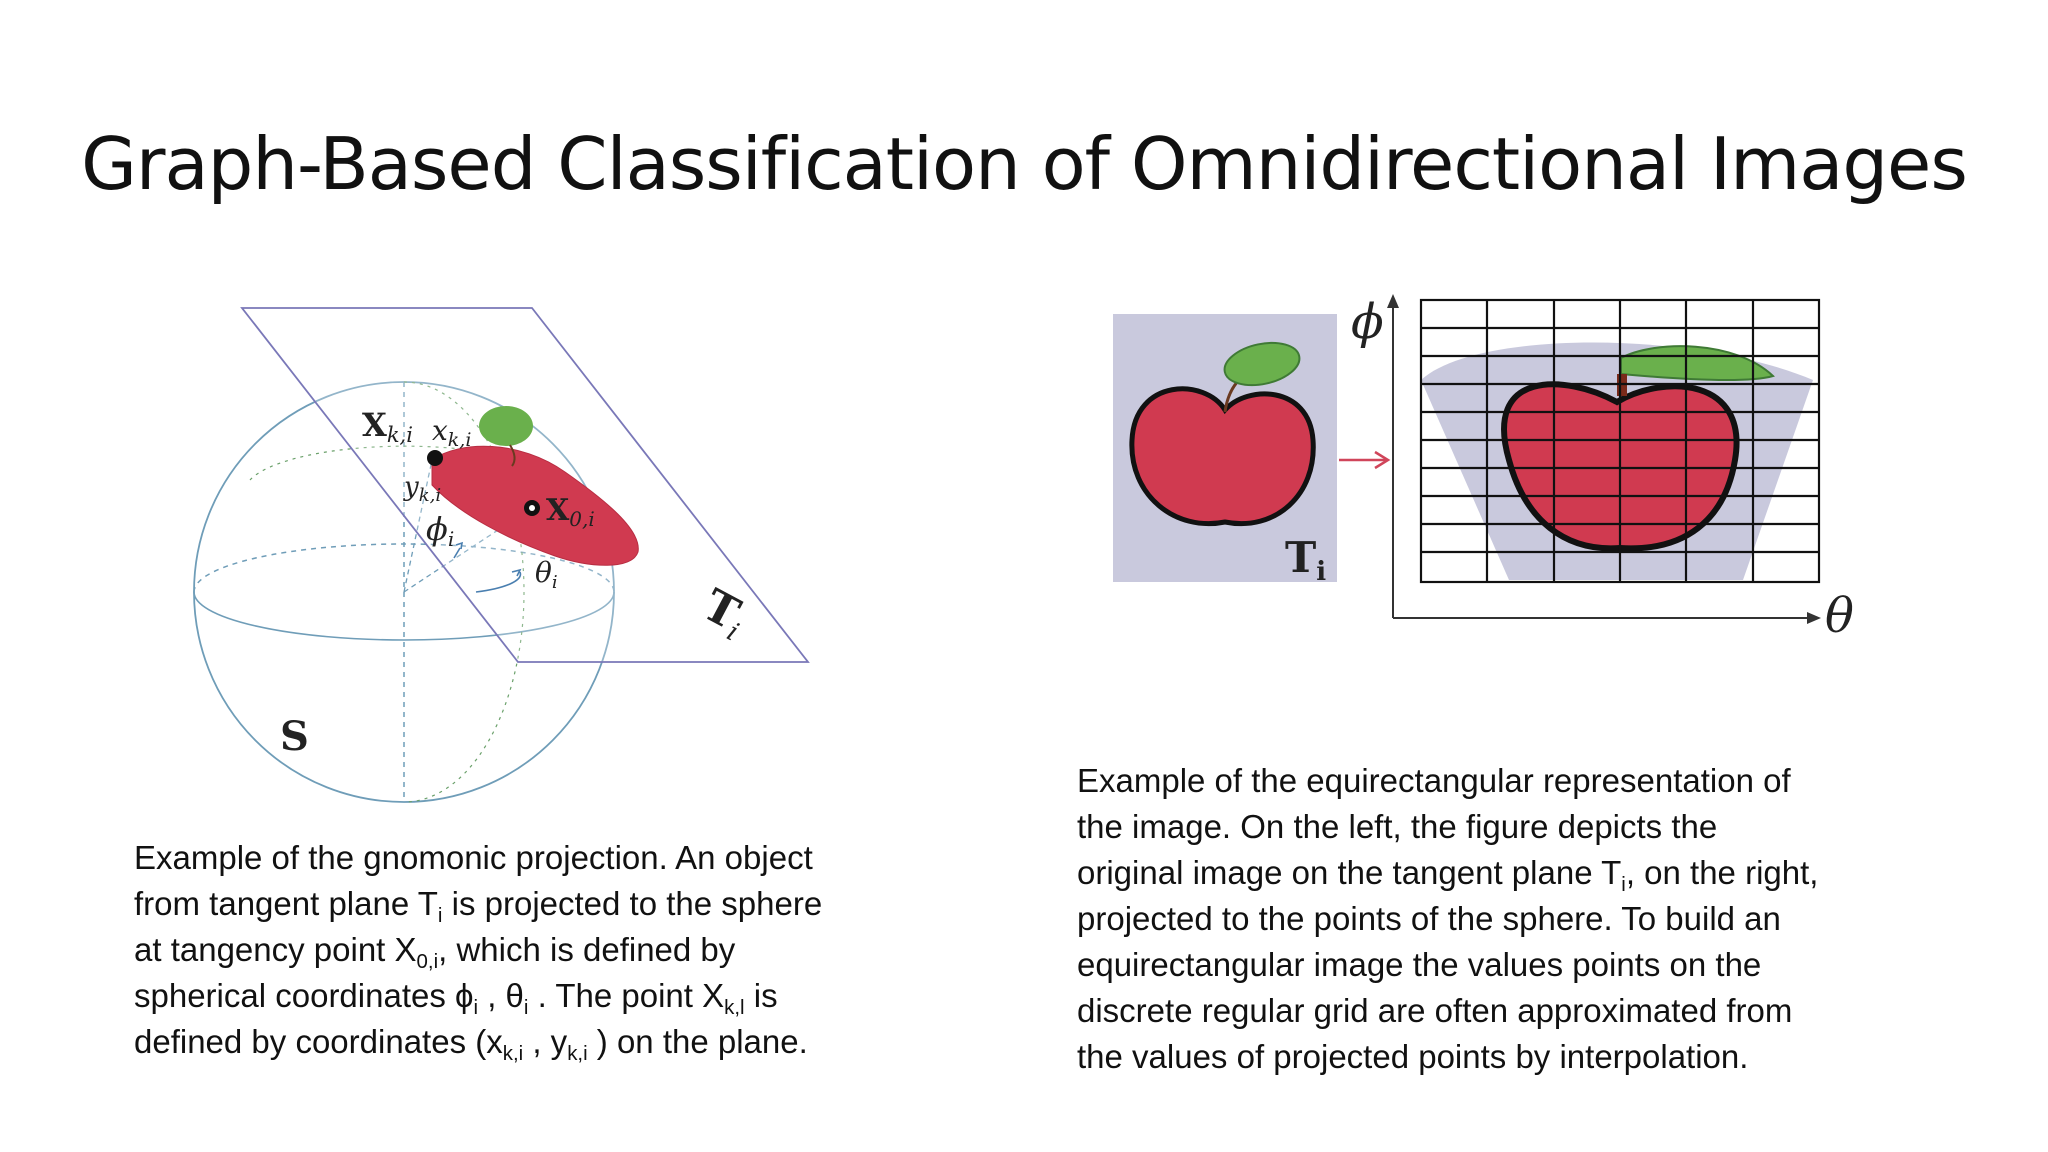 The image size is (2048, 1152). I want to click on point-xk, so click(435, 458).